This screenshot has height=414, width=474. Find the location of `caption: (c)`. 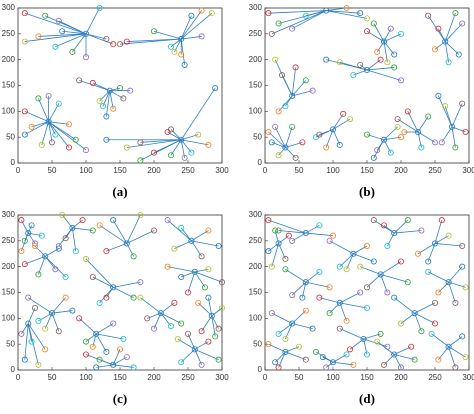

caption: (c) is located at coordinates (120, 398).